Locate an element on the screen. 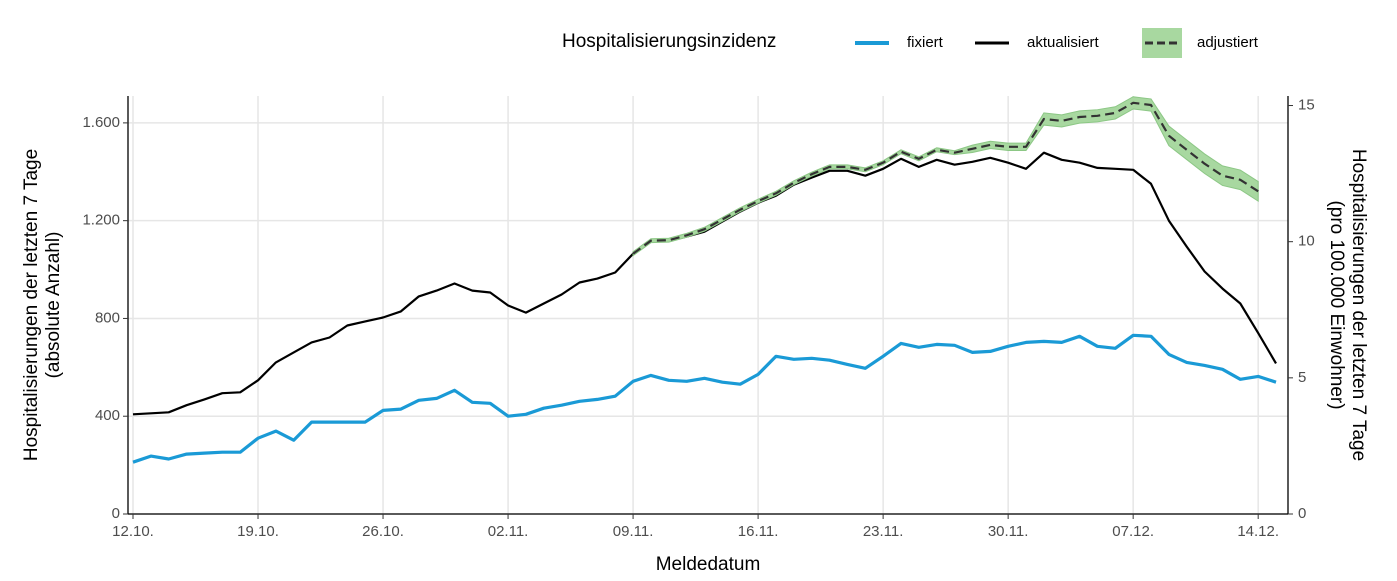  series-line is located at coordinates (945, 178).